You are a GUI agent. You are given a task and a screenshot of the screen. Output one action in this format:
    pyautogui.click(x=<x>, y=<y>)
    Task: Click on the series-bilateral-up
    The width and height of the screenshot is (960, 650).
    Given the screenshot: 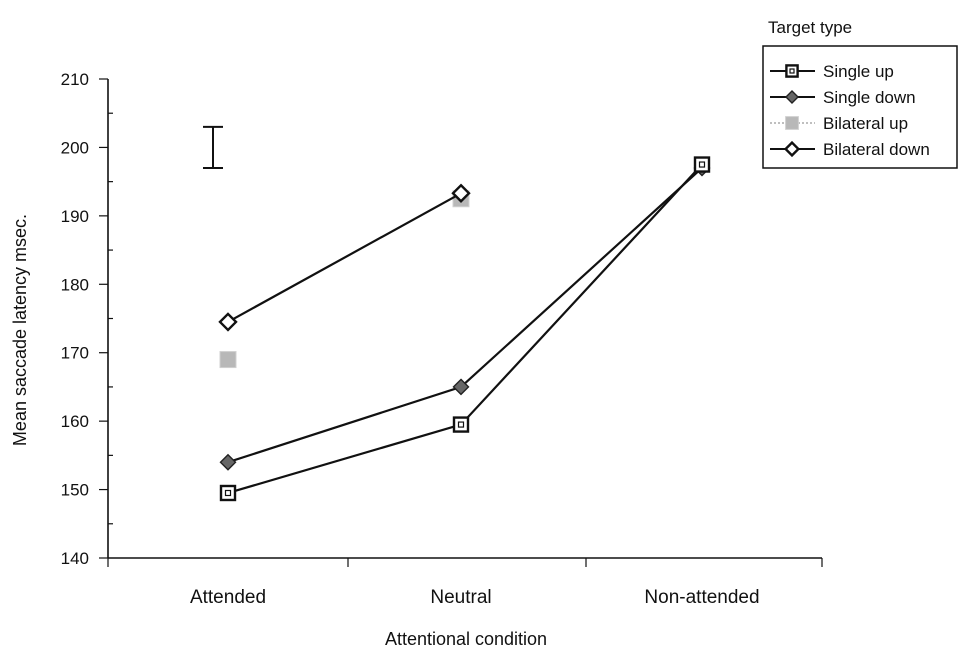 What is the action you would take?
    pyautogui.click(x=344, y=279)
    